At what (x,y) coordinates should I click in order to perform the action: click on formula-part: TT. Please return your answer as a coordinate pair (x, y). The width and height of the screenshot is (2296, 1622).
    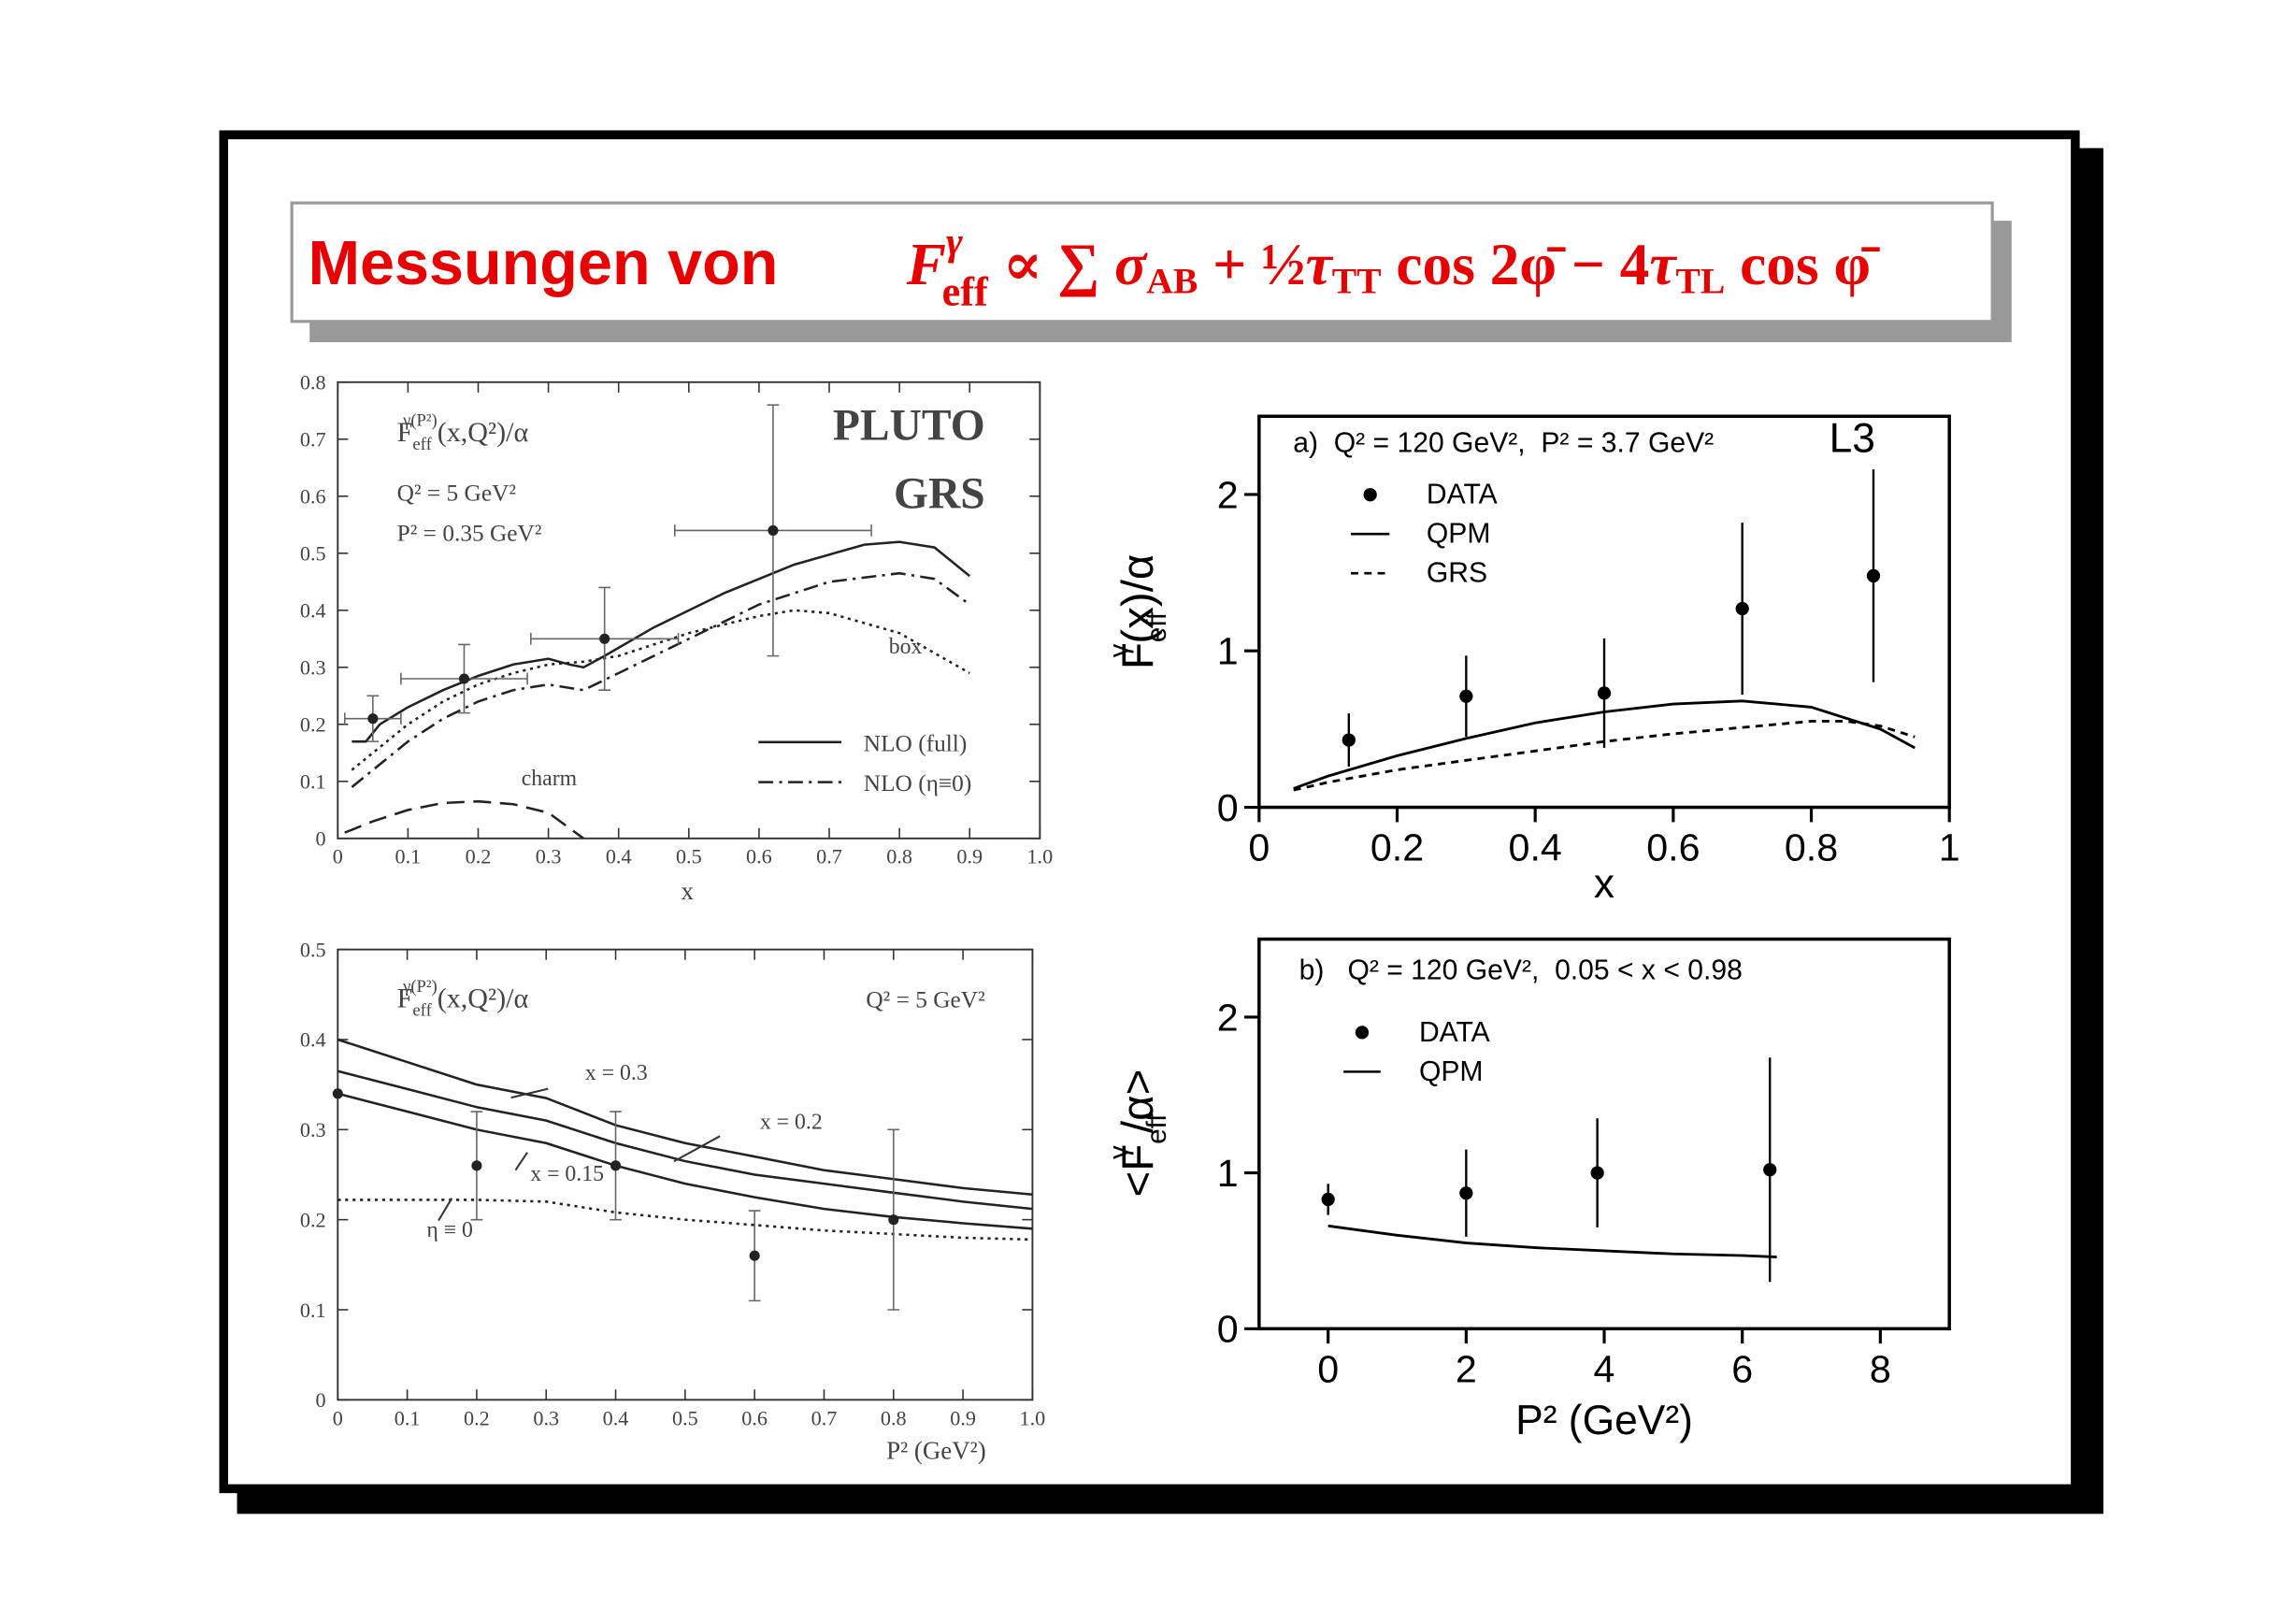
    Looking at the image, I should click on (1357, 281).